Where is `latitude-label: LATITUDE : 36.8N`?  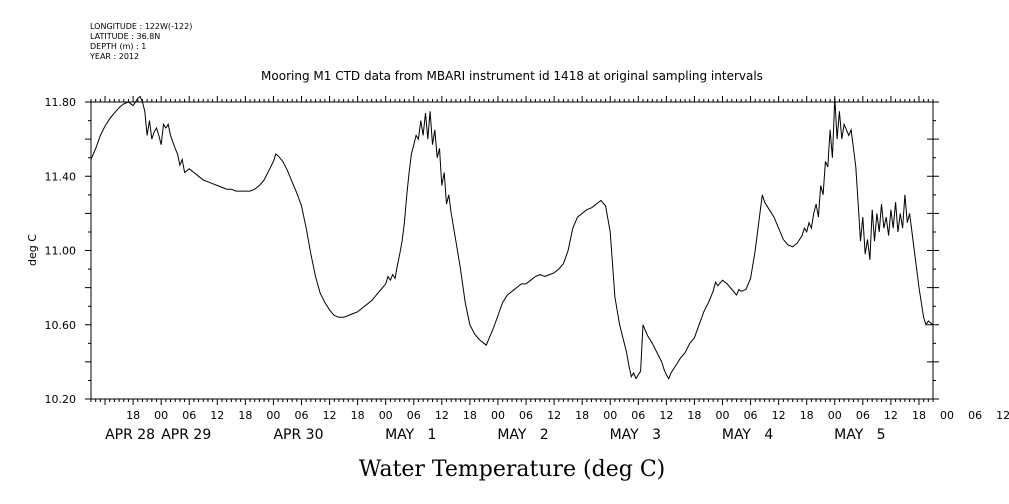 latitude-label: LATITUDE : 36.8N is located at coordinates (125, 36).